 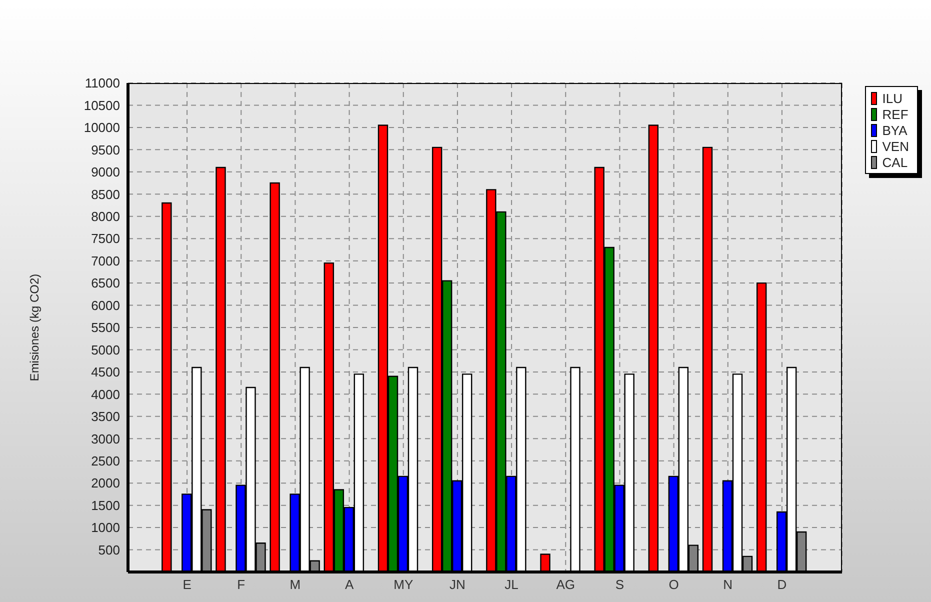 What do you see at coordinates (895, 146) in the screenshot?
I see `legend-label: VEN` at bounding box center [895, 146].